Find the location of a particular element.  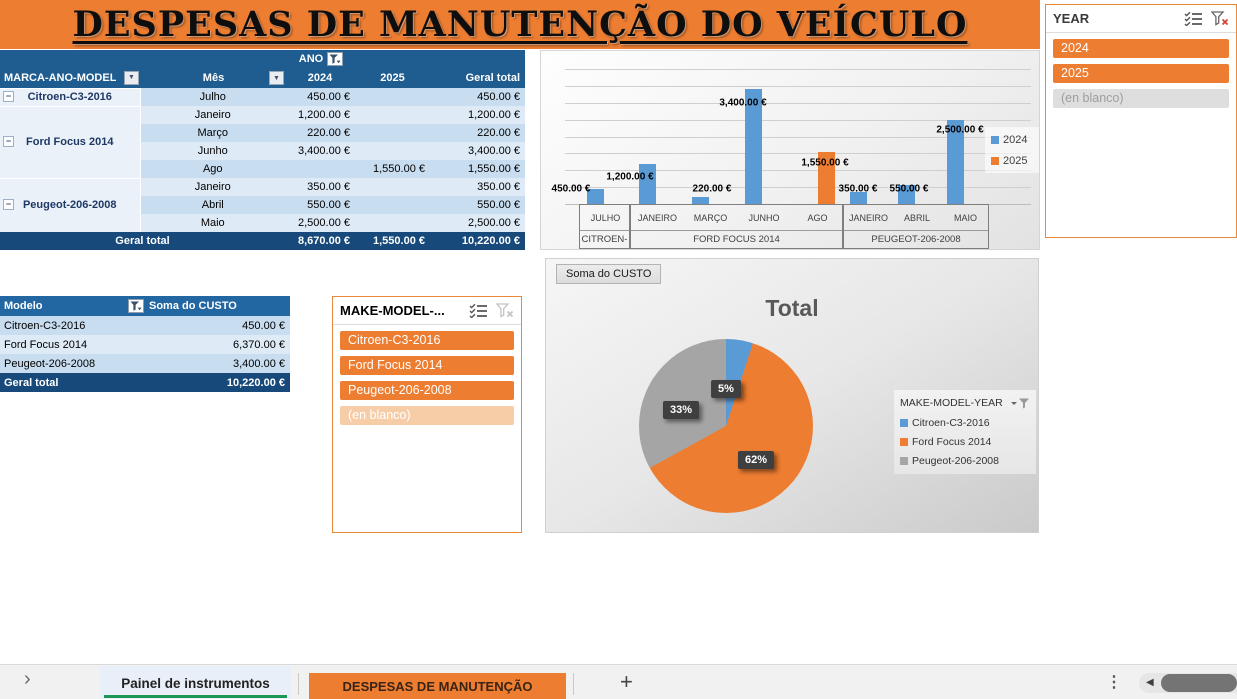

ano-field-cell: ANO is located at coordinates (320, 59).